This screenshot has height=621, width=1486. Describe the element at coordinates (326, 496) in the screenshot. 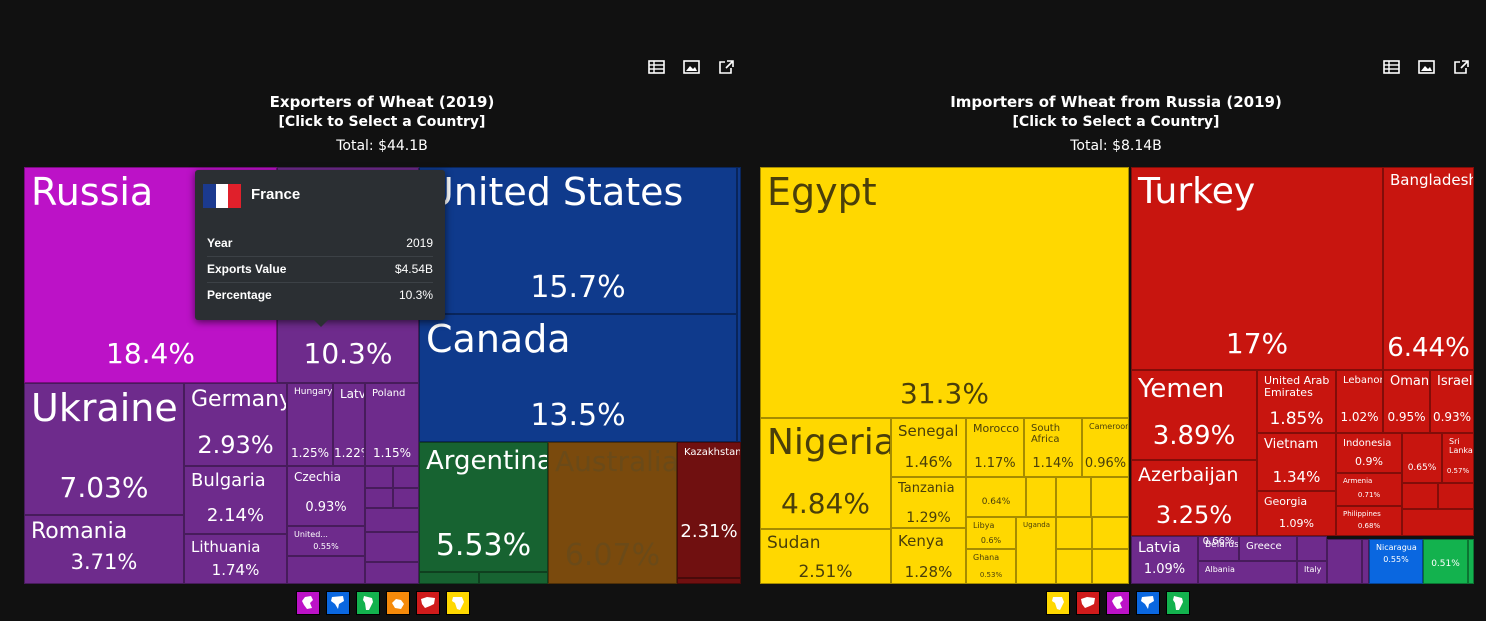

I see `left-tile-czechia: Czechia 0.93%` at that location.